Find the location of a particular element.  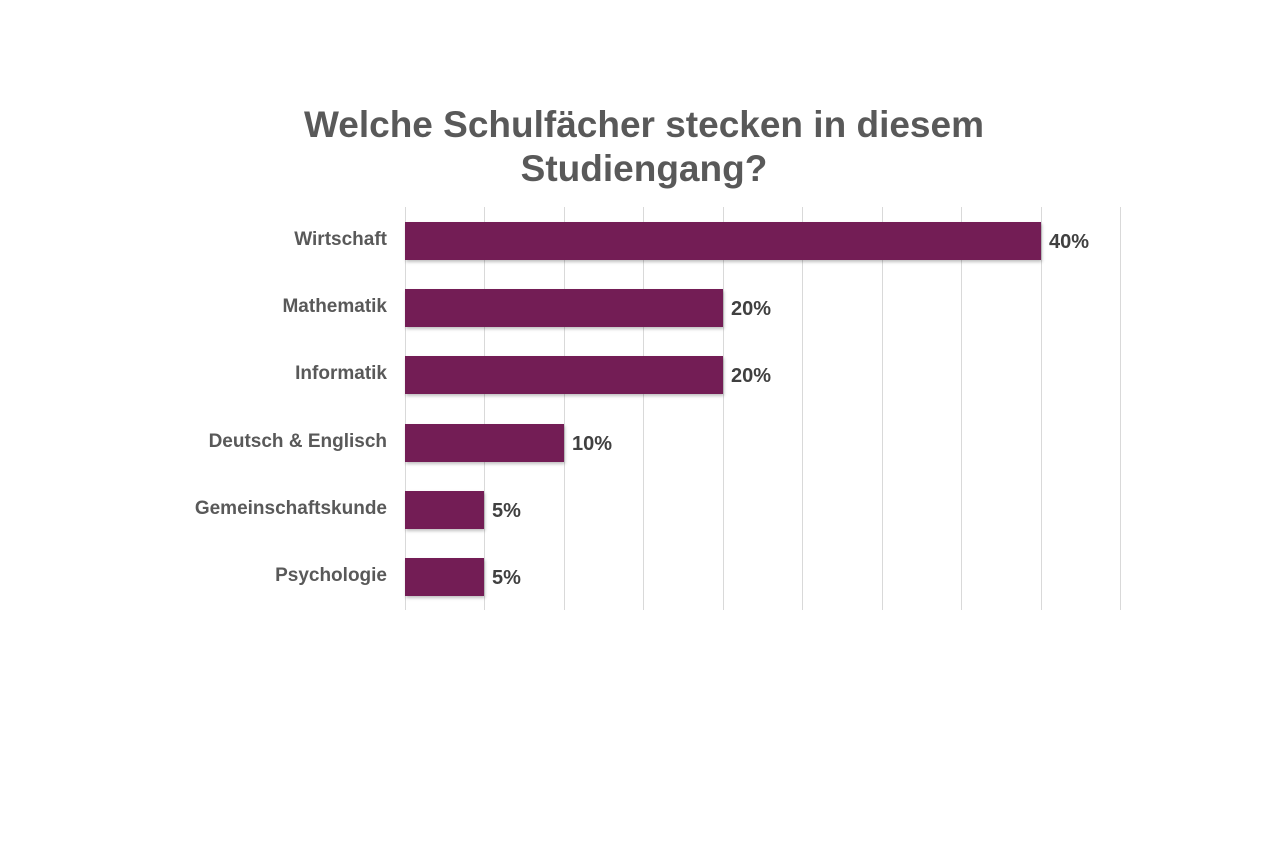

category-label: Wirtschaft is located at coordinates (340, 239).